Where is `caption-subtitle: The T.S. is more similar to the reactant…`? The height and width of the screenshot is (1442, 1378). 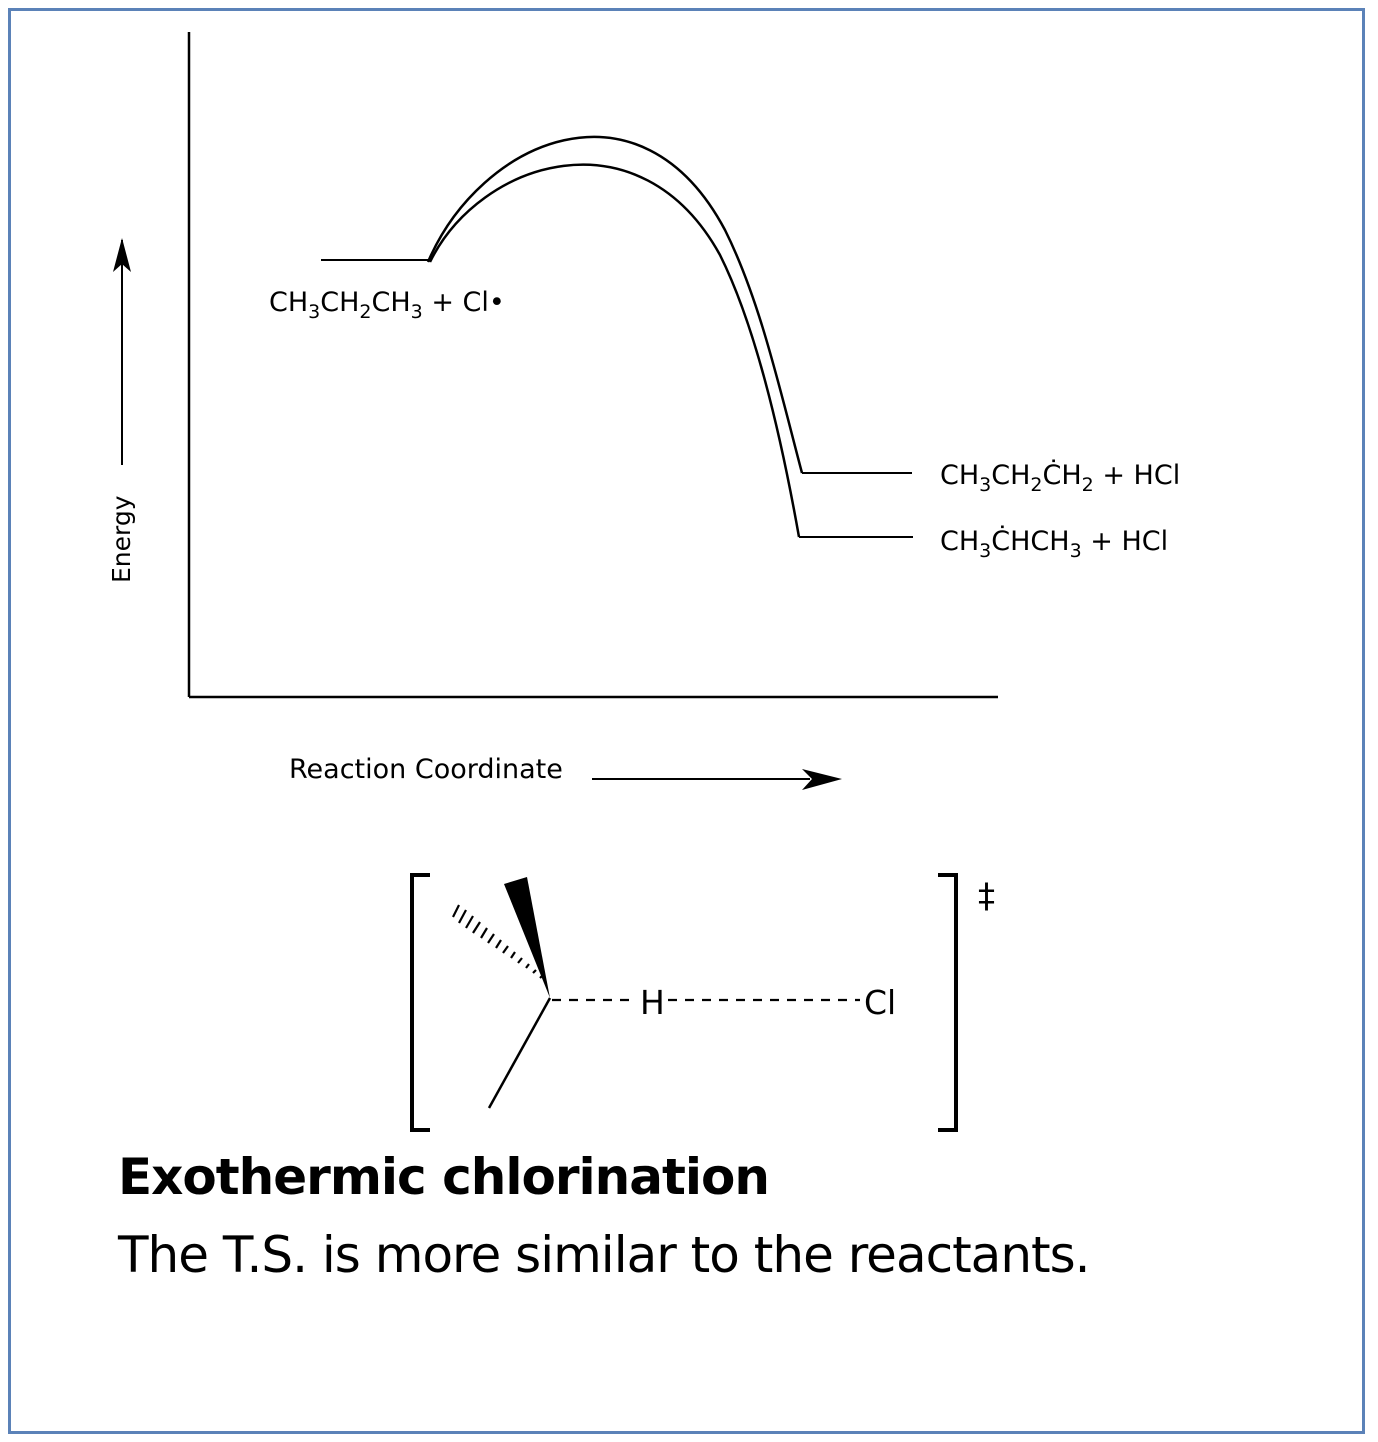 caption-subtitle: The T.S. is more similar to the reactant… is located at coordinates (604, 1255).